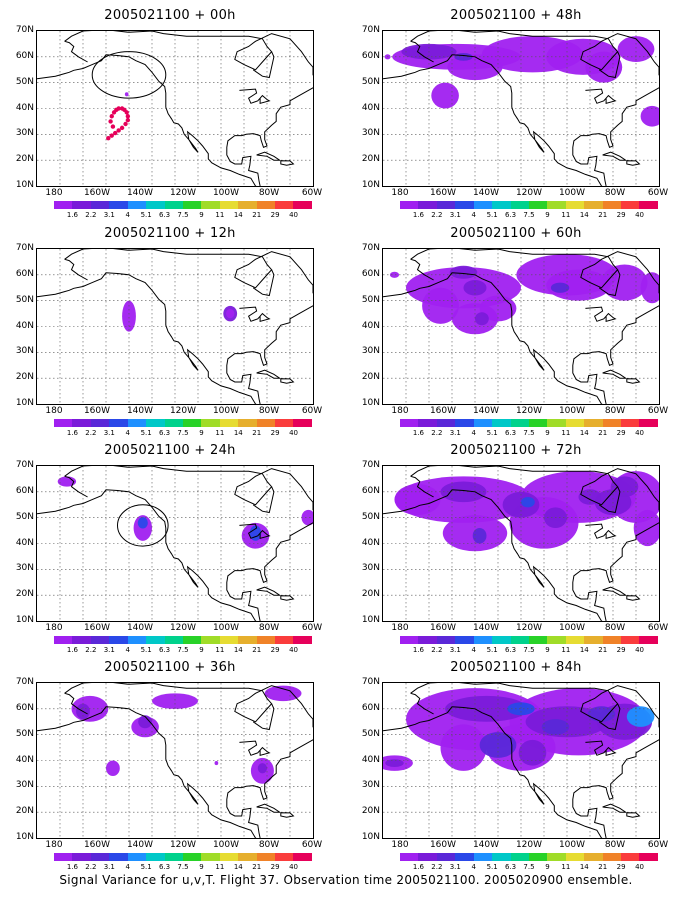  What do you see at coordinates (437, 867) in the screenshot?
I see `colorbar-label: 2.2` at bounding box center [437, 867].